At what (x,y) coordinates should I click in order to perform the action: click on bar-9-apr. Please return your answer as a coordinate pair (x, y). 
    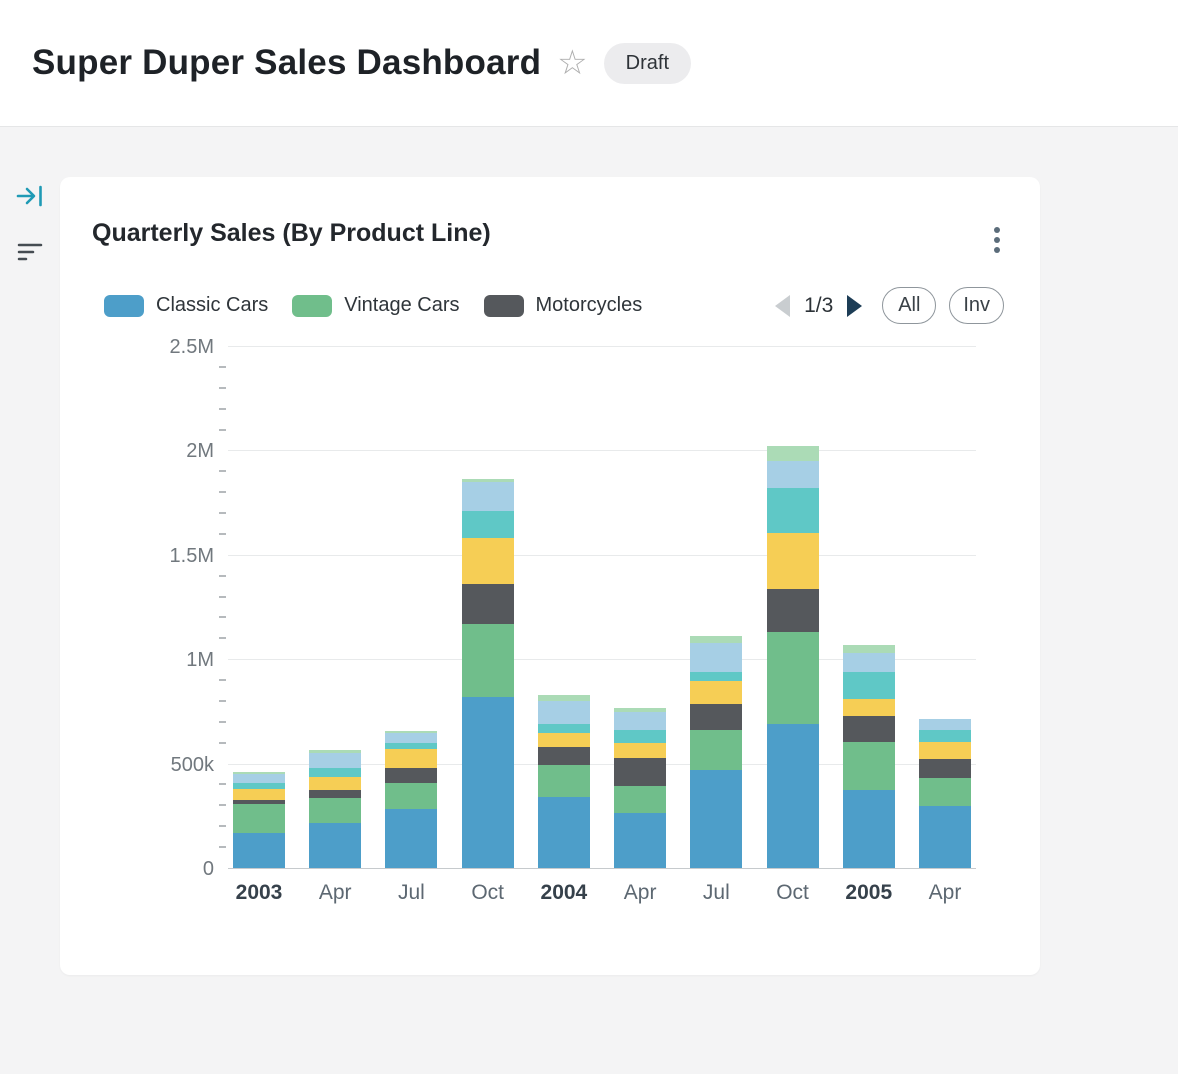
    Looking at the image, I should click on (945, 793).